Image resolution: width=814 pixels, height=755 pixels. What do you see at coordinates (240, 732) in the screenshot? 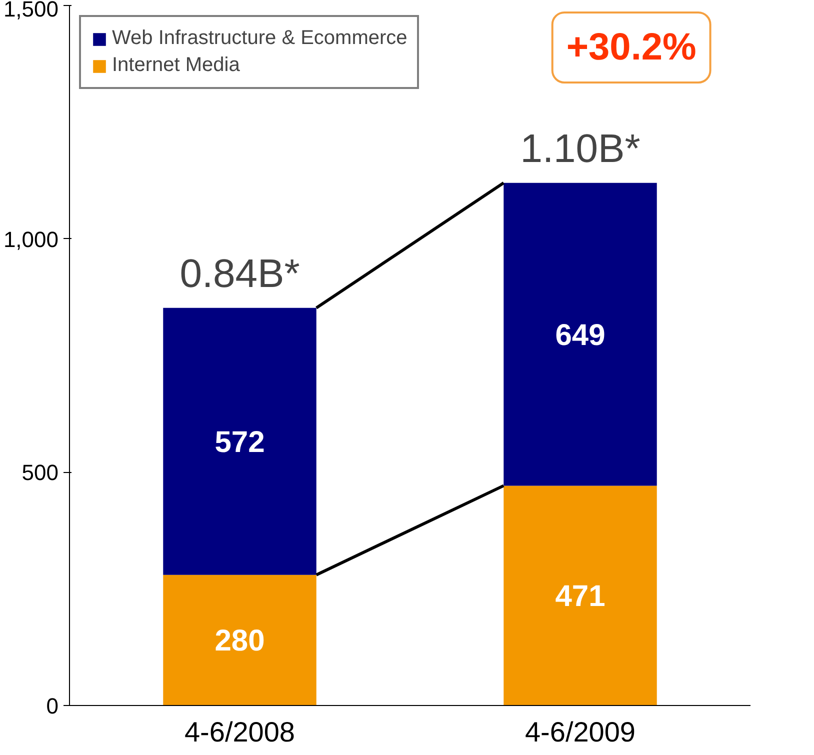
I see `x-tick-label: 4-6/2008` at bounding box center [240, 732].